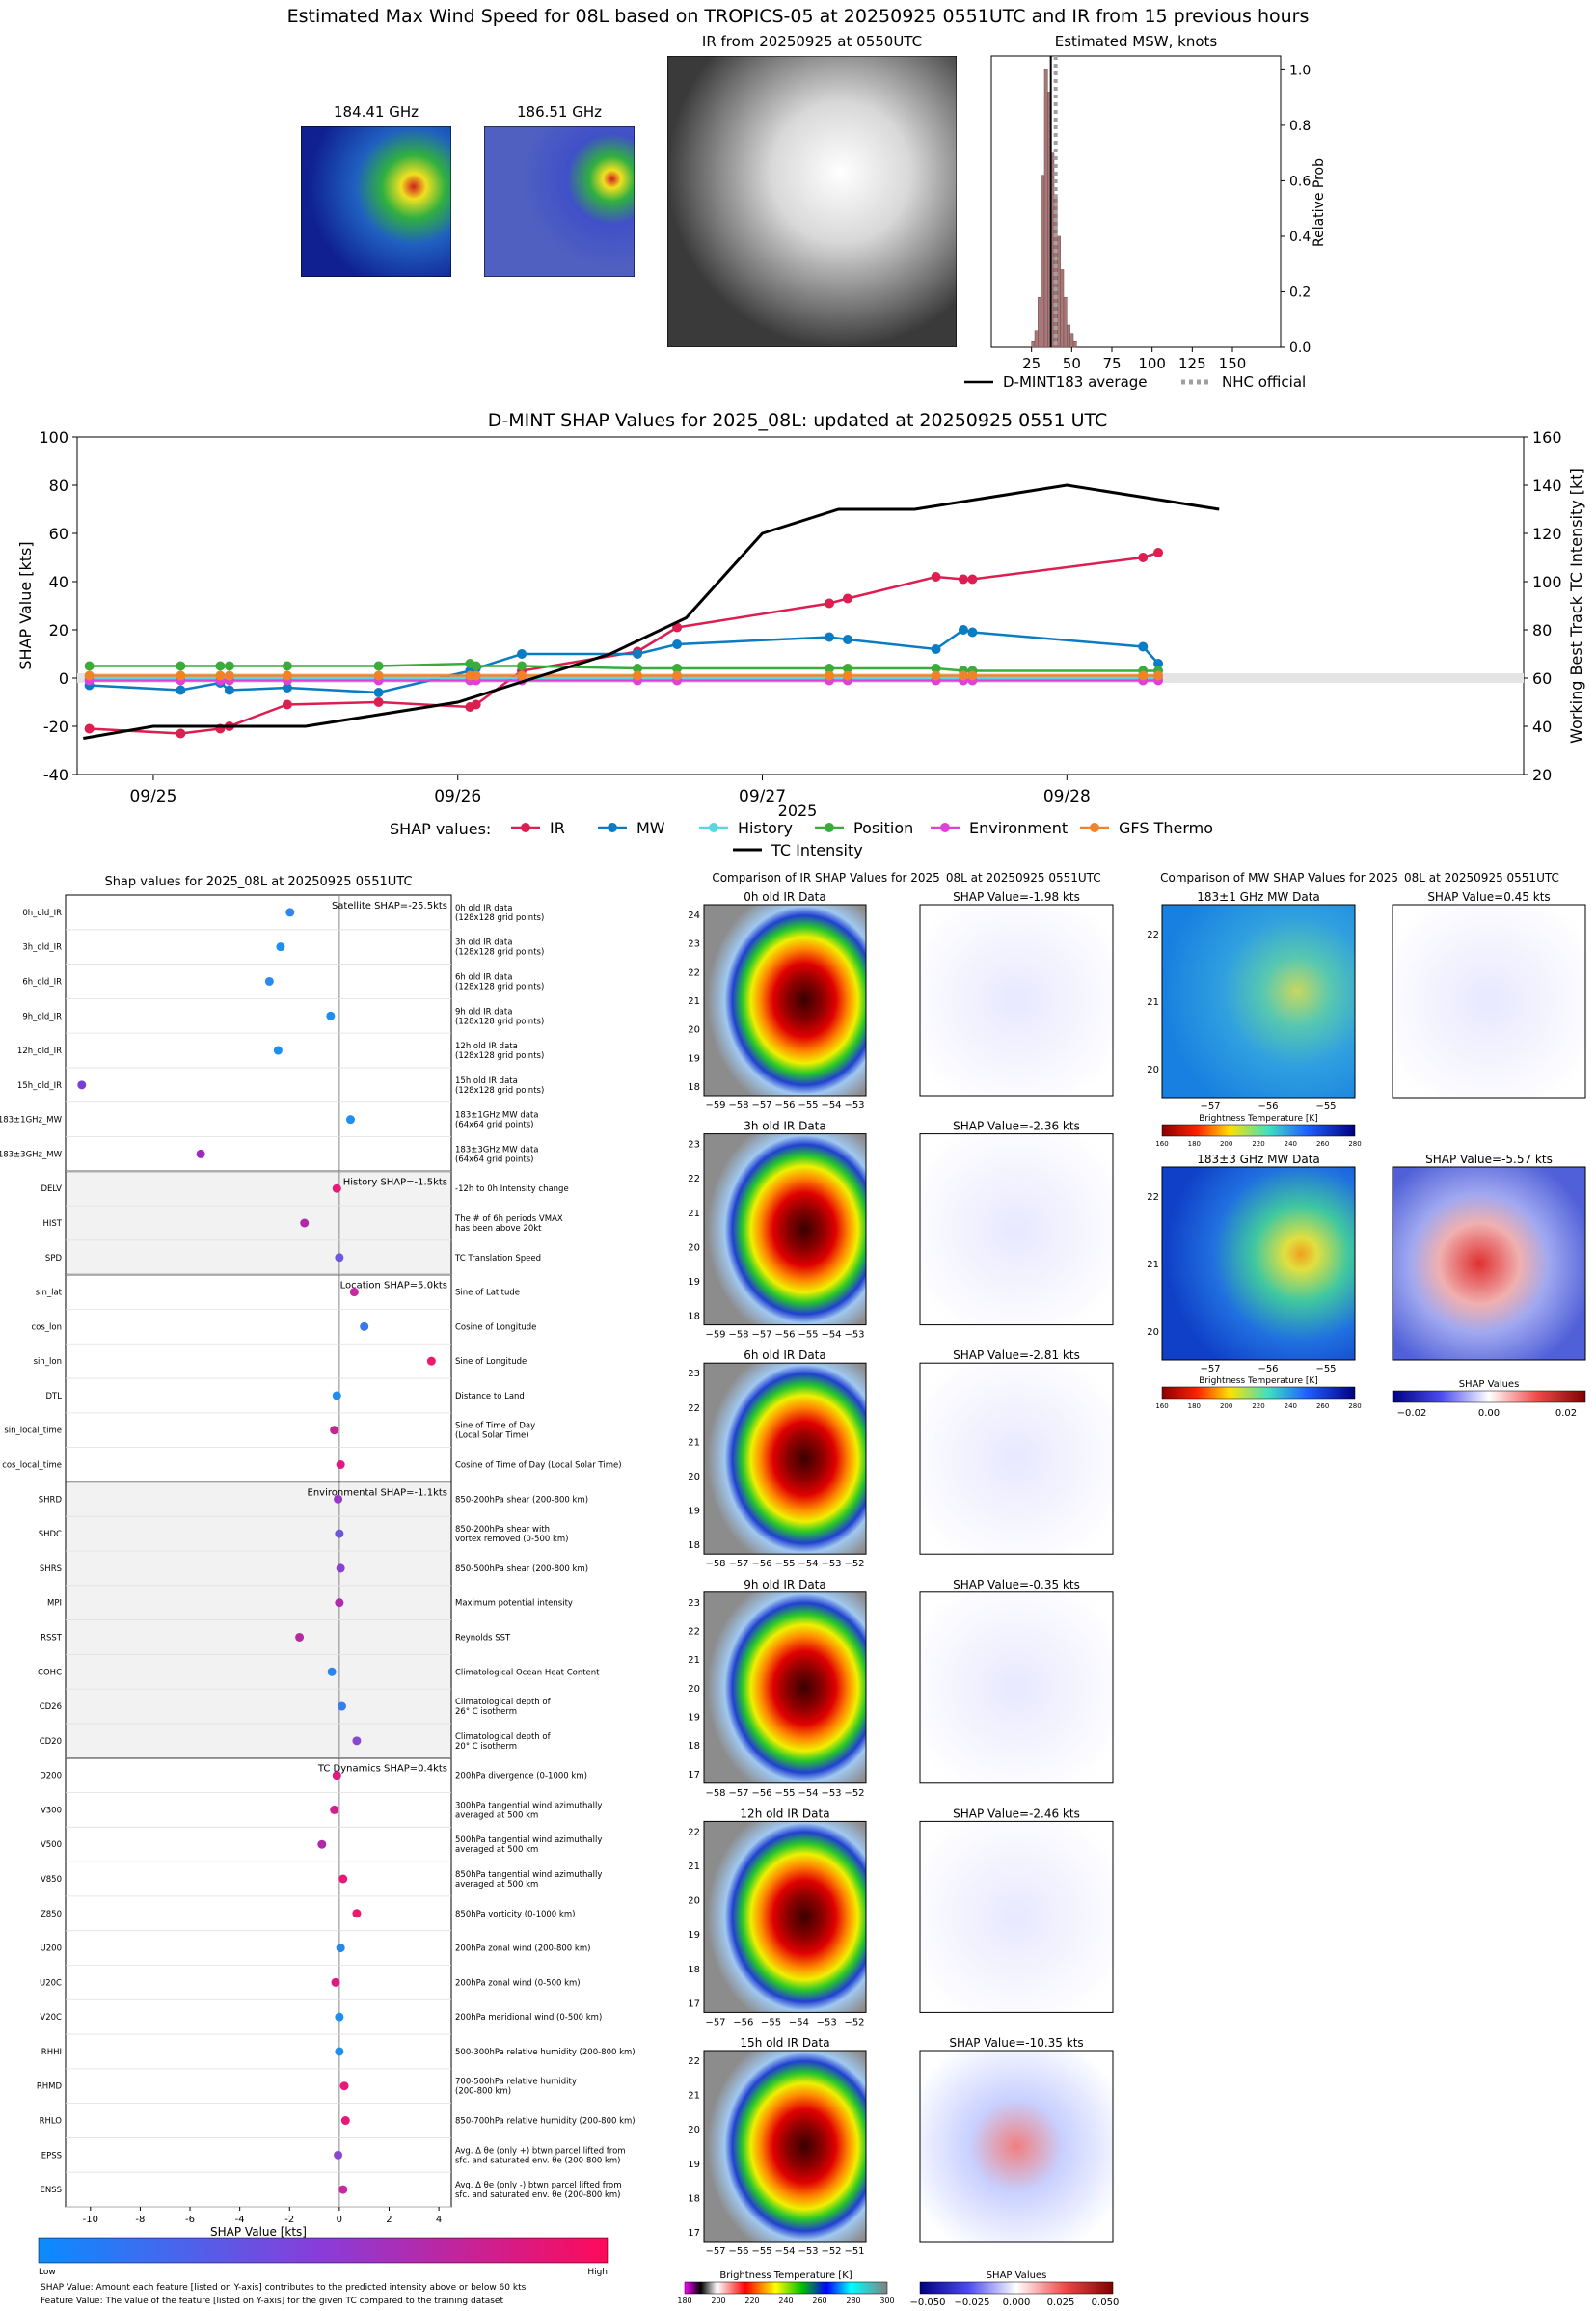 This screenshot has width=1596, height=2311. Describe the element at coordinates (51, 1776) in the screenshot. I see `feature-name: D200` at that location.